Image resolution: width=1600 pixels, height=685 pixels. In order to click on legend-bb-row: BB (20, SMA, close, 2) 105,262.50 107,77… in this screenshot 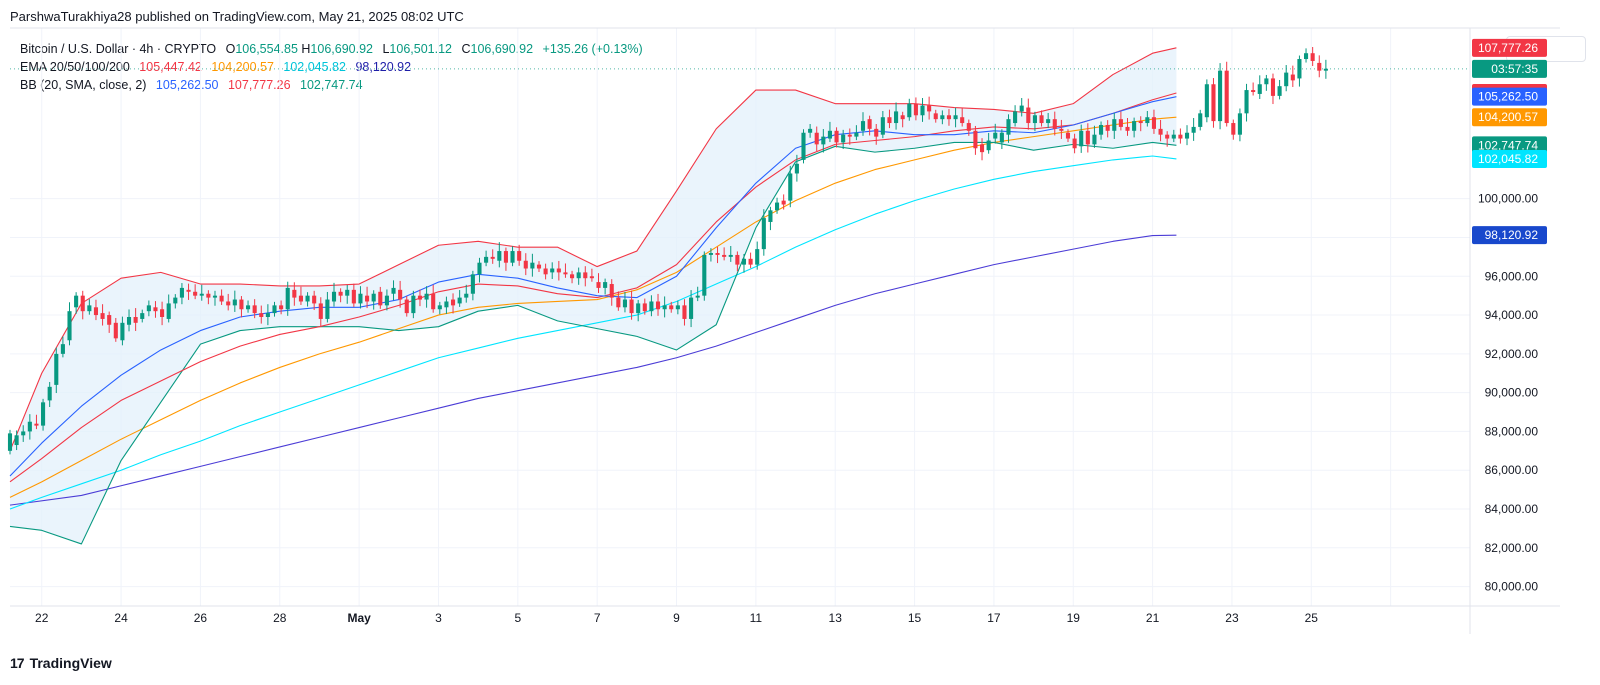, I will do `click(334, 85)`.